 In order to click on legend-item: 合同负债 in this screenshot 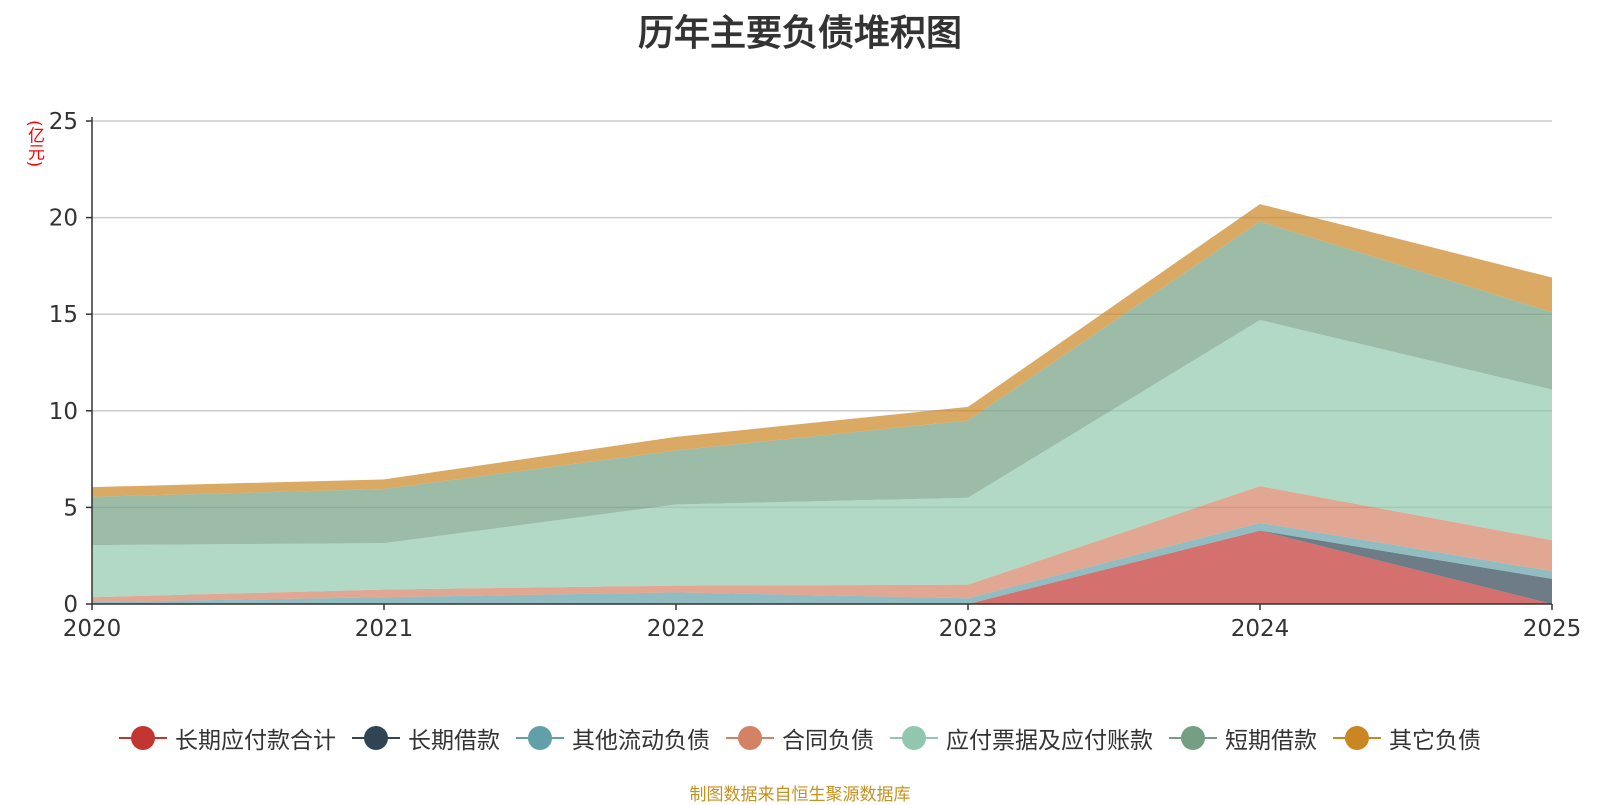, I will do `click(800, 738)`.